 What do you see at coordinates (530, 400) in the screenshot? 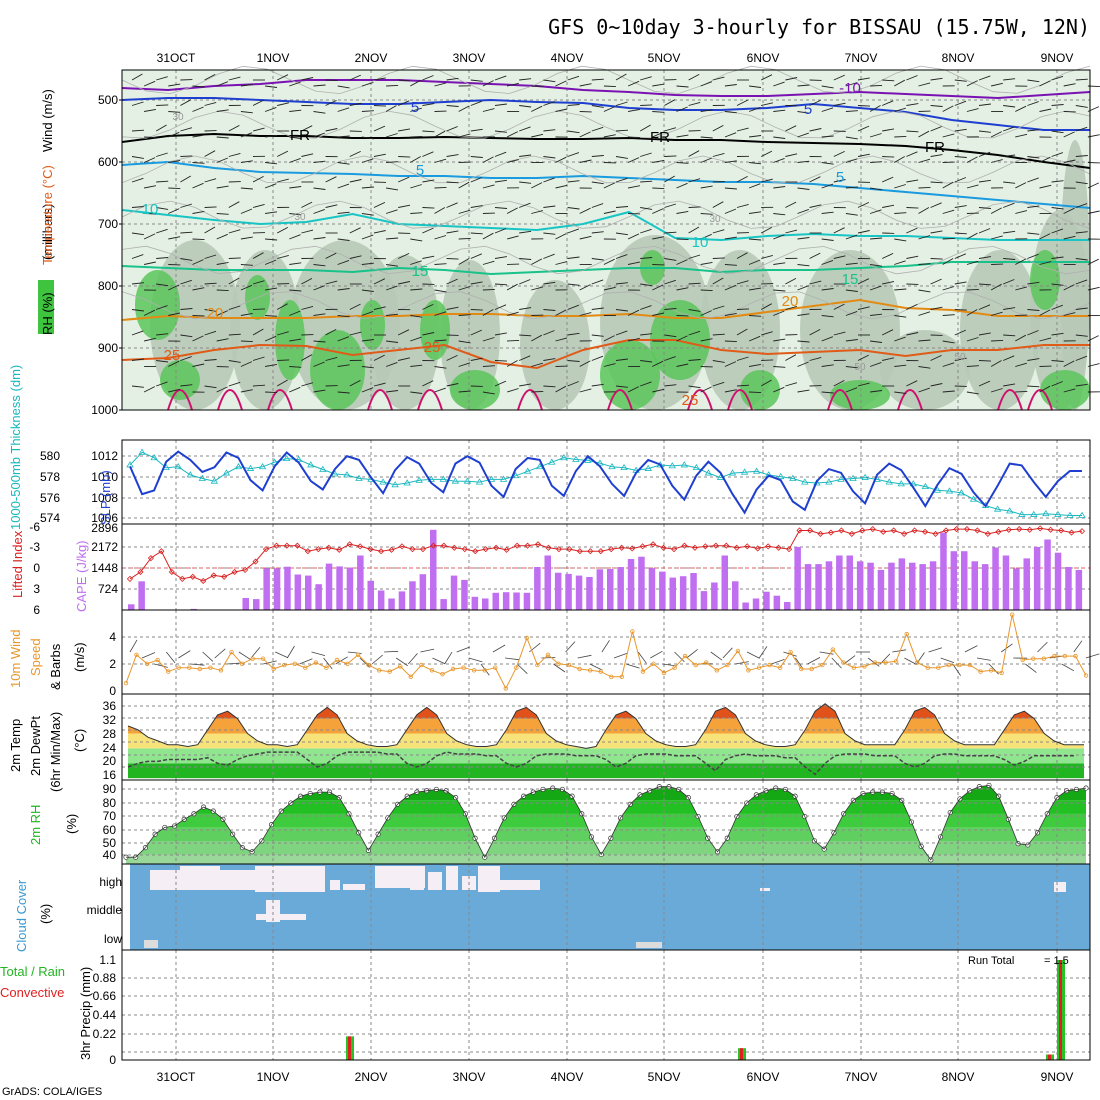
I see `contour-30c` at bounding box center [530, 400].